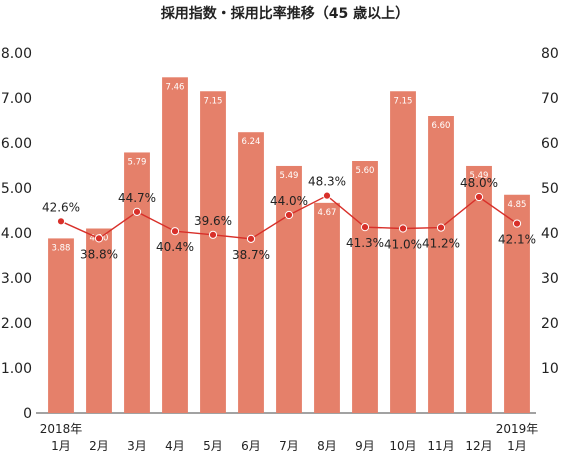 Image resolution: width=571 pixels, height=455 pixels. Describe the element at coordinates (441, 126) in the screenshot. I see `bar-value-label: 6.60` at that location.